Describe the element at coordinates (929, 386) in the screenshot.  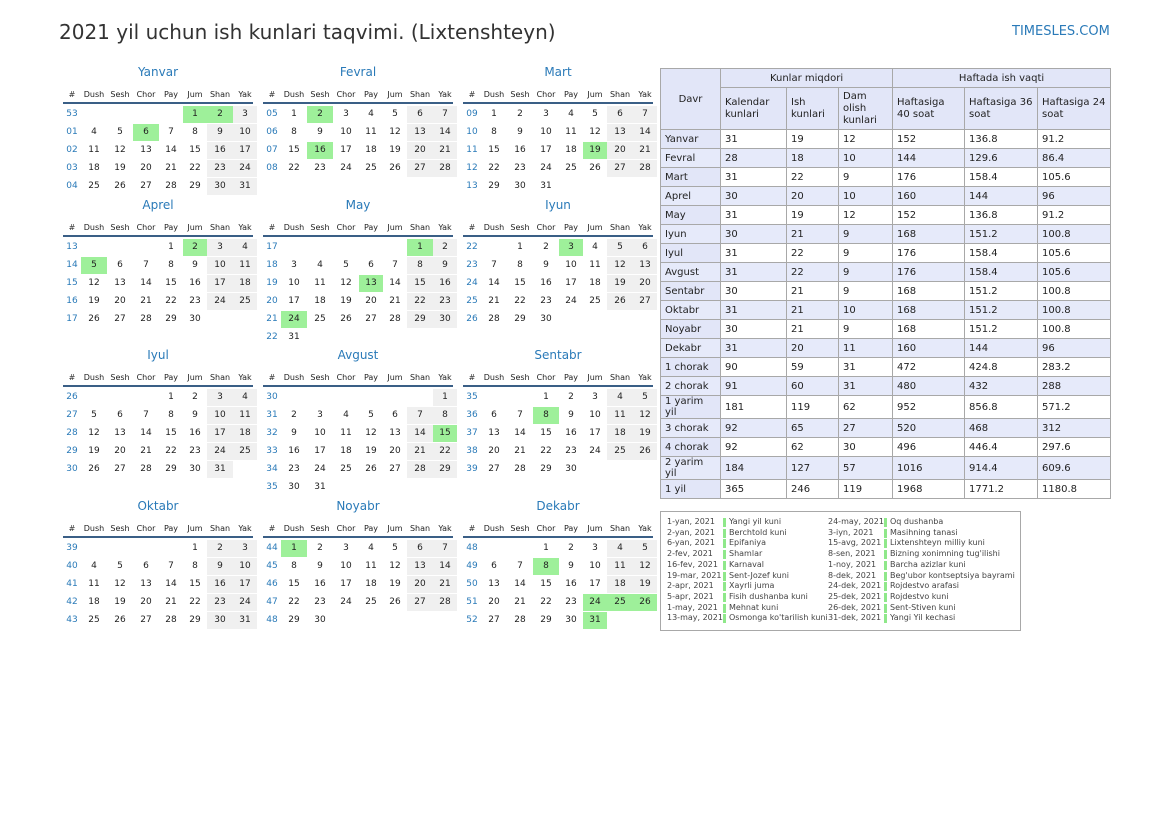
I see `summary-value: 480` at that location.